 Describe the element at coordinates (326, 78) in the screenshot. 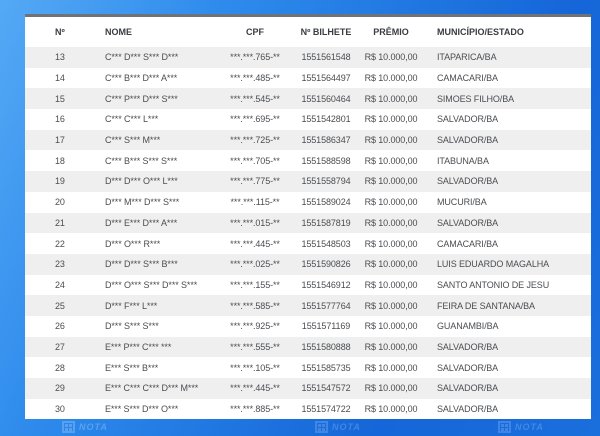

I see `cell-bilhete: 1551564497` at that location.